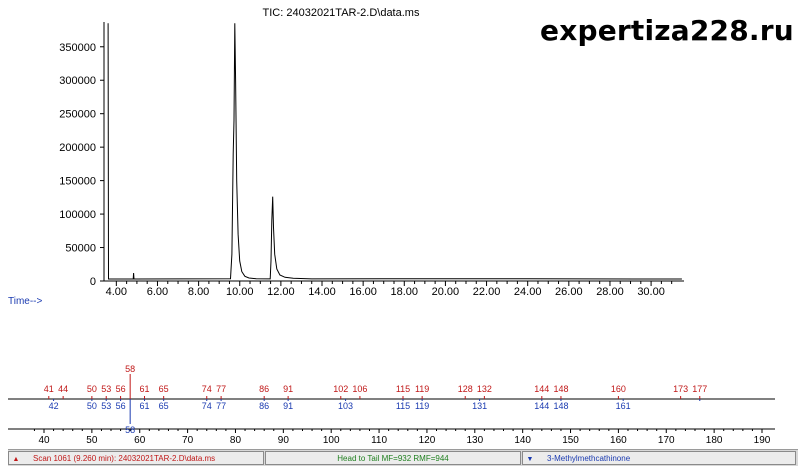 The image size is (800, 469). I want to click on x-tick-label: 6.00, so click(157, 292).